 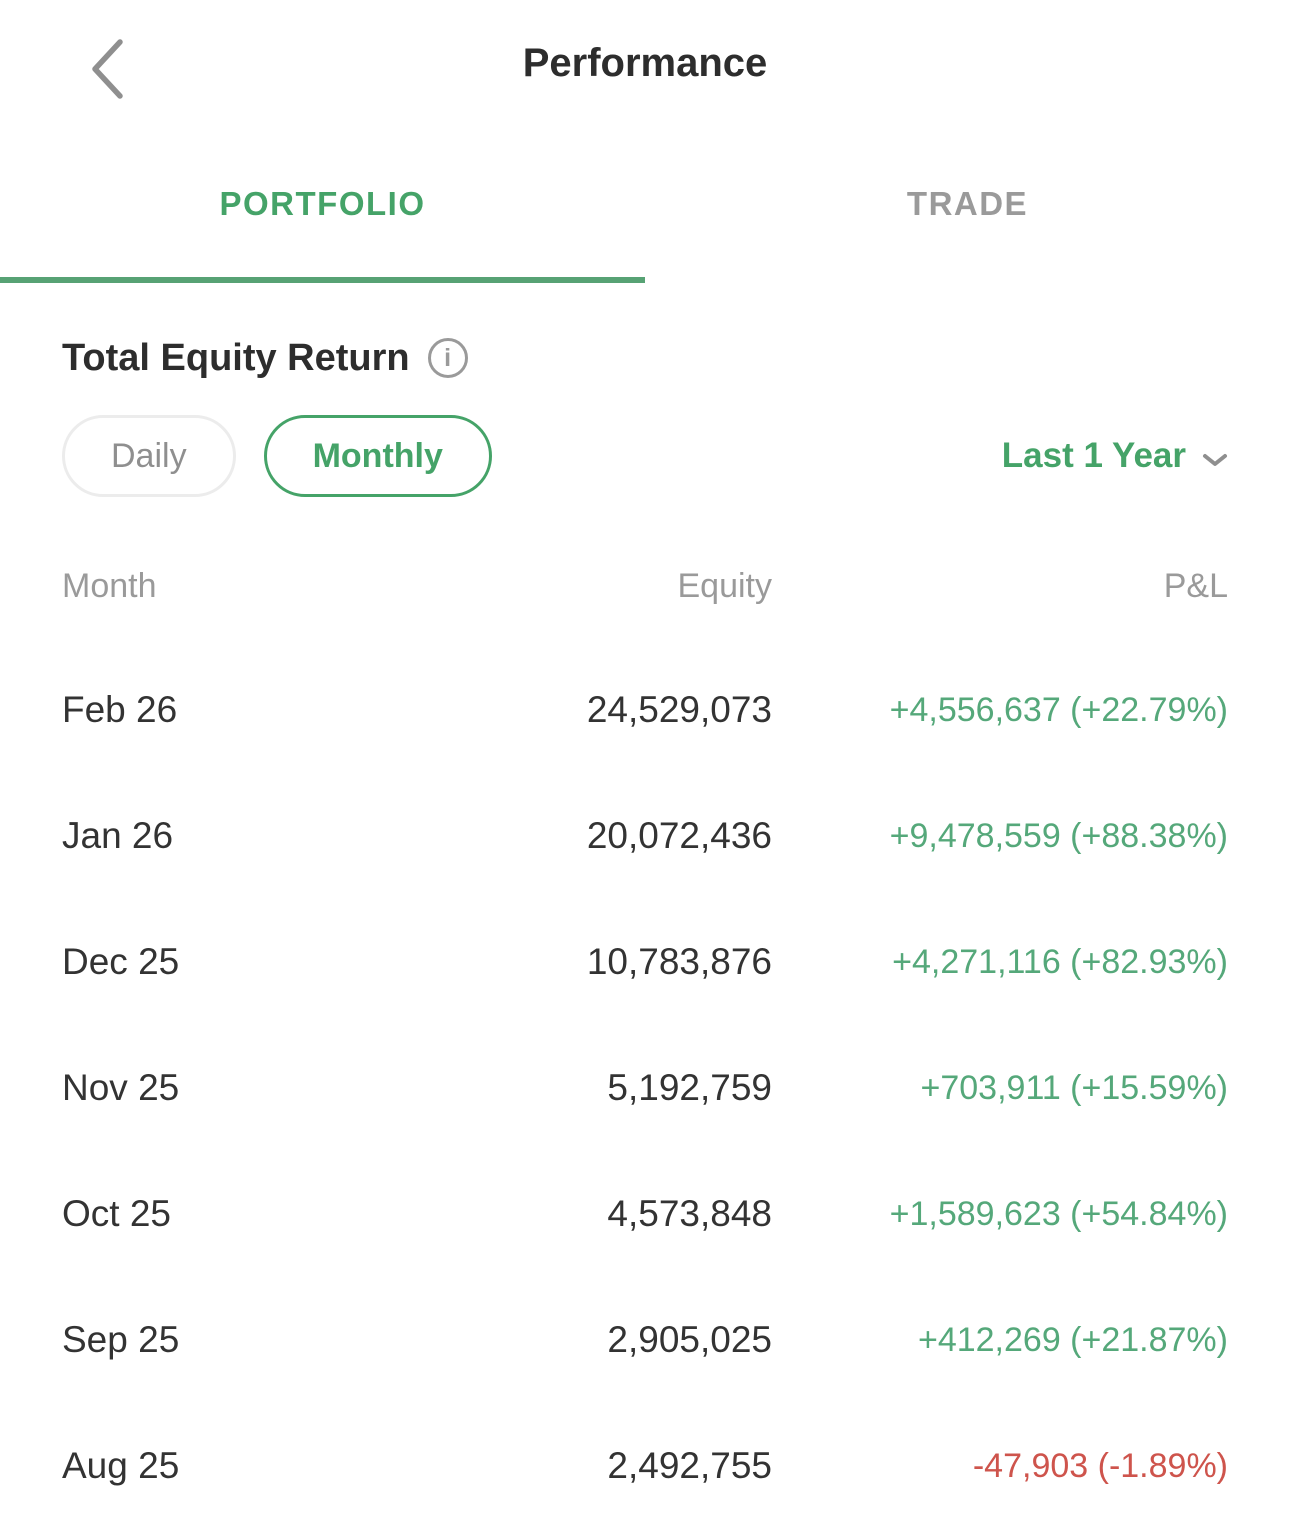 What do you see at coordinates (1058, 835) in the screenshot?
I see `pl-cell: +9,478,559 (+88.38%)` at bounding box center [1058, 835].